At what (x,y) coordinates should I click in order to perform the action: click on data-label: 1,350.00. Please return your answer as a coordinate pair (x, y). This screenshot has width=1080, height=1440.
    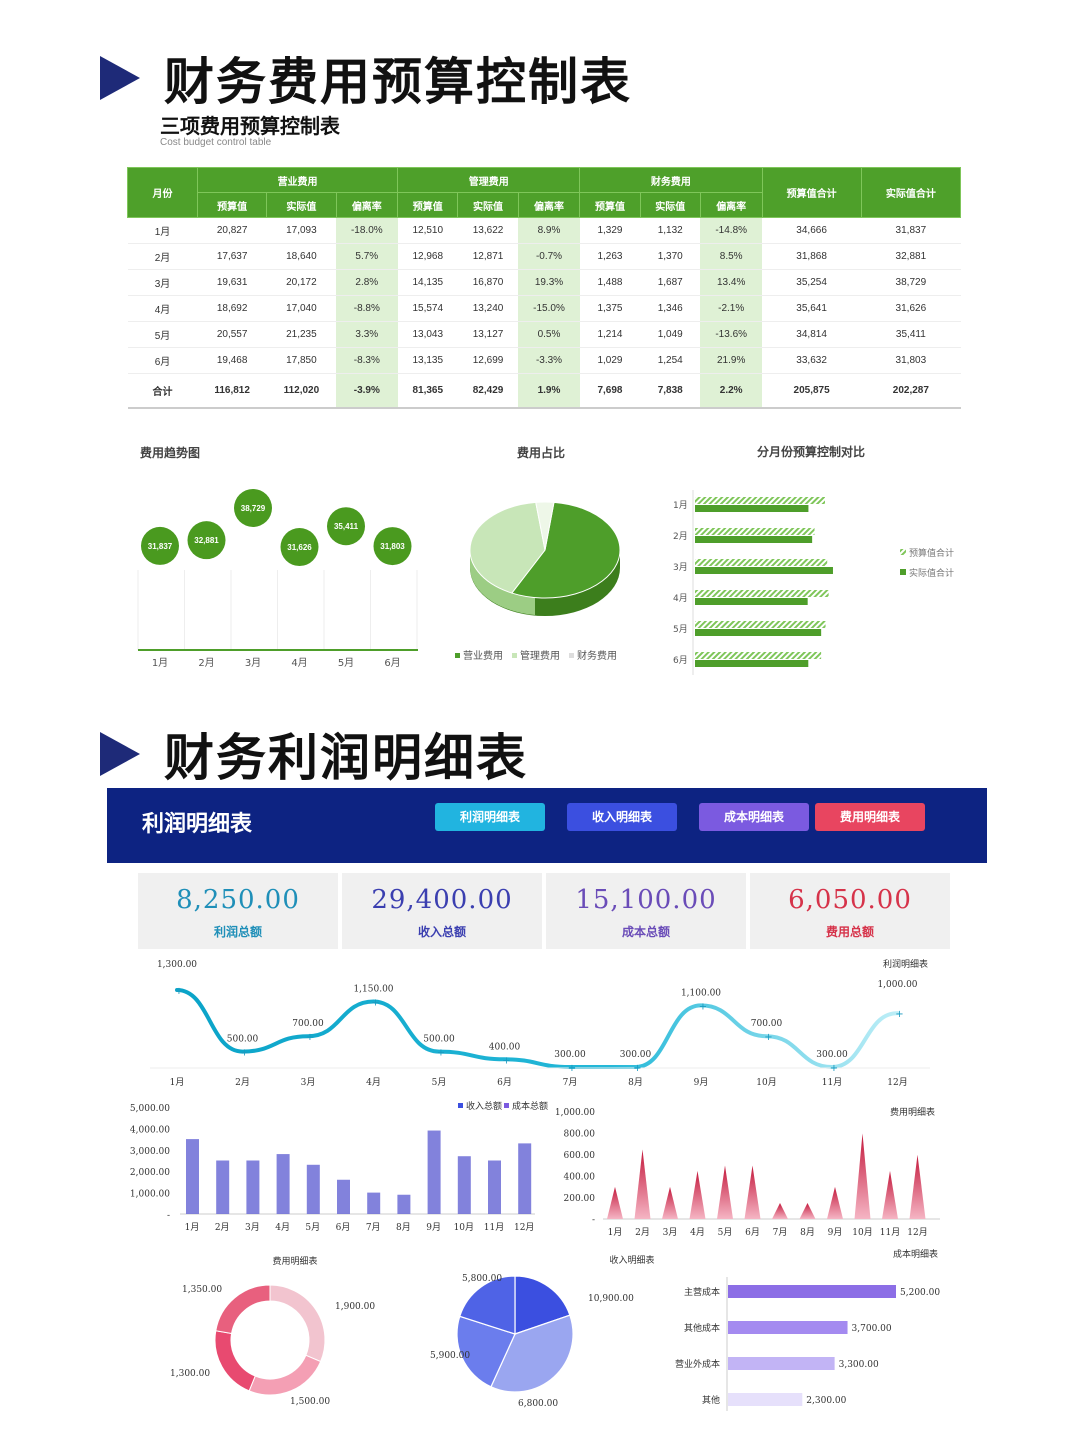
    Looking at the image, I should click on (202, 1290).